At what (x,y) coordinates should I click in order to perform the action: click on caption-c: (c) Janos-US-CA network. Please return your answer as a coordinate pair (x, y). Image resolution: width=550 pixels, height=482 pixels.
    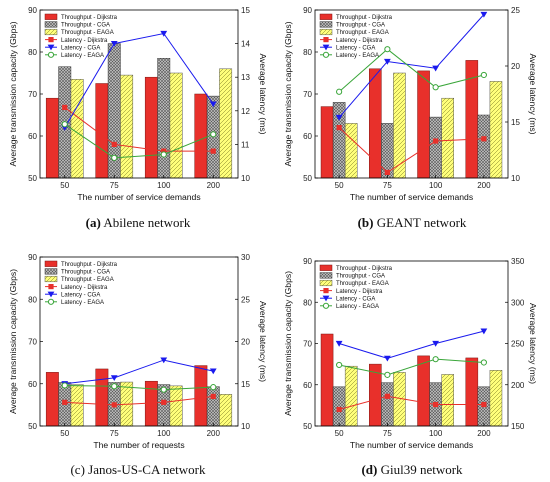
    Looking at the image, I should click on (138, 469).